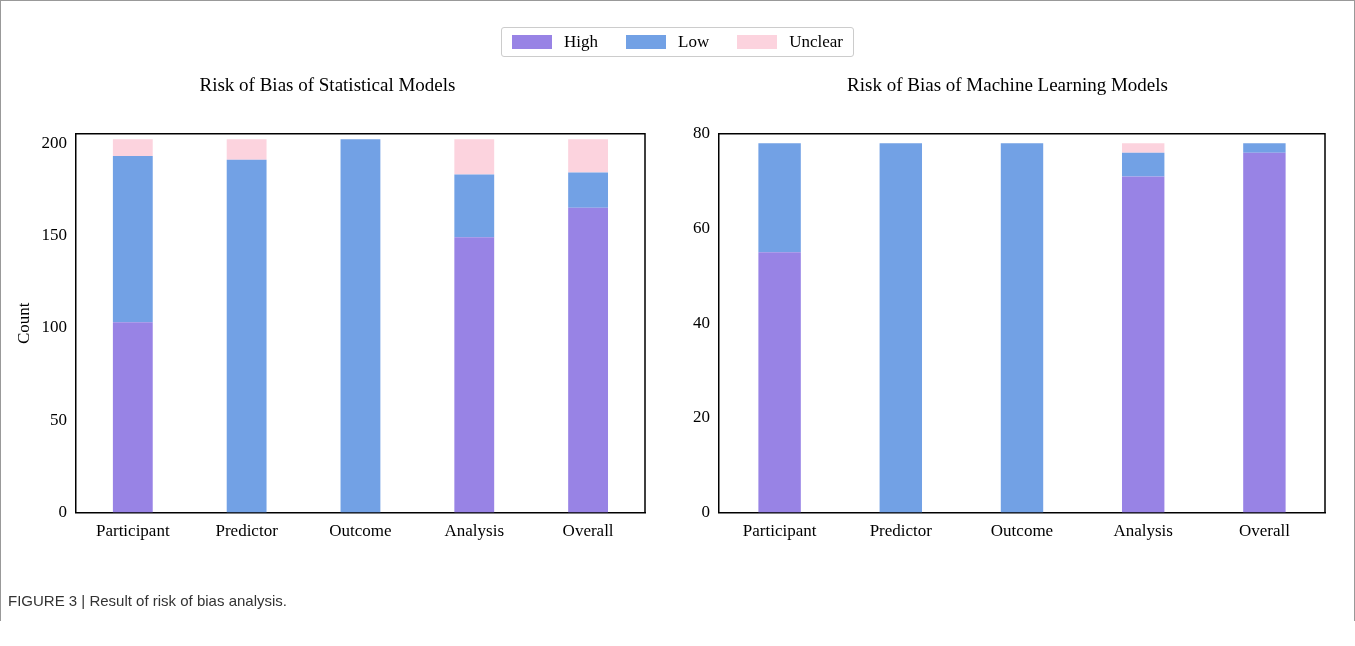 The image size is (1355, 646). I want to click on y-tick-label: 20, so click(701, 417).